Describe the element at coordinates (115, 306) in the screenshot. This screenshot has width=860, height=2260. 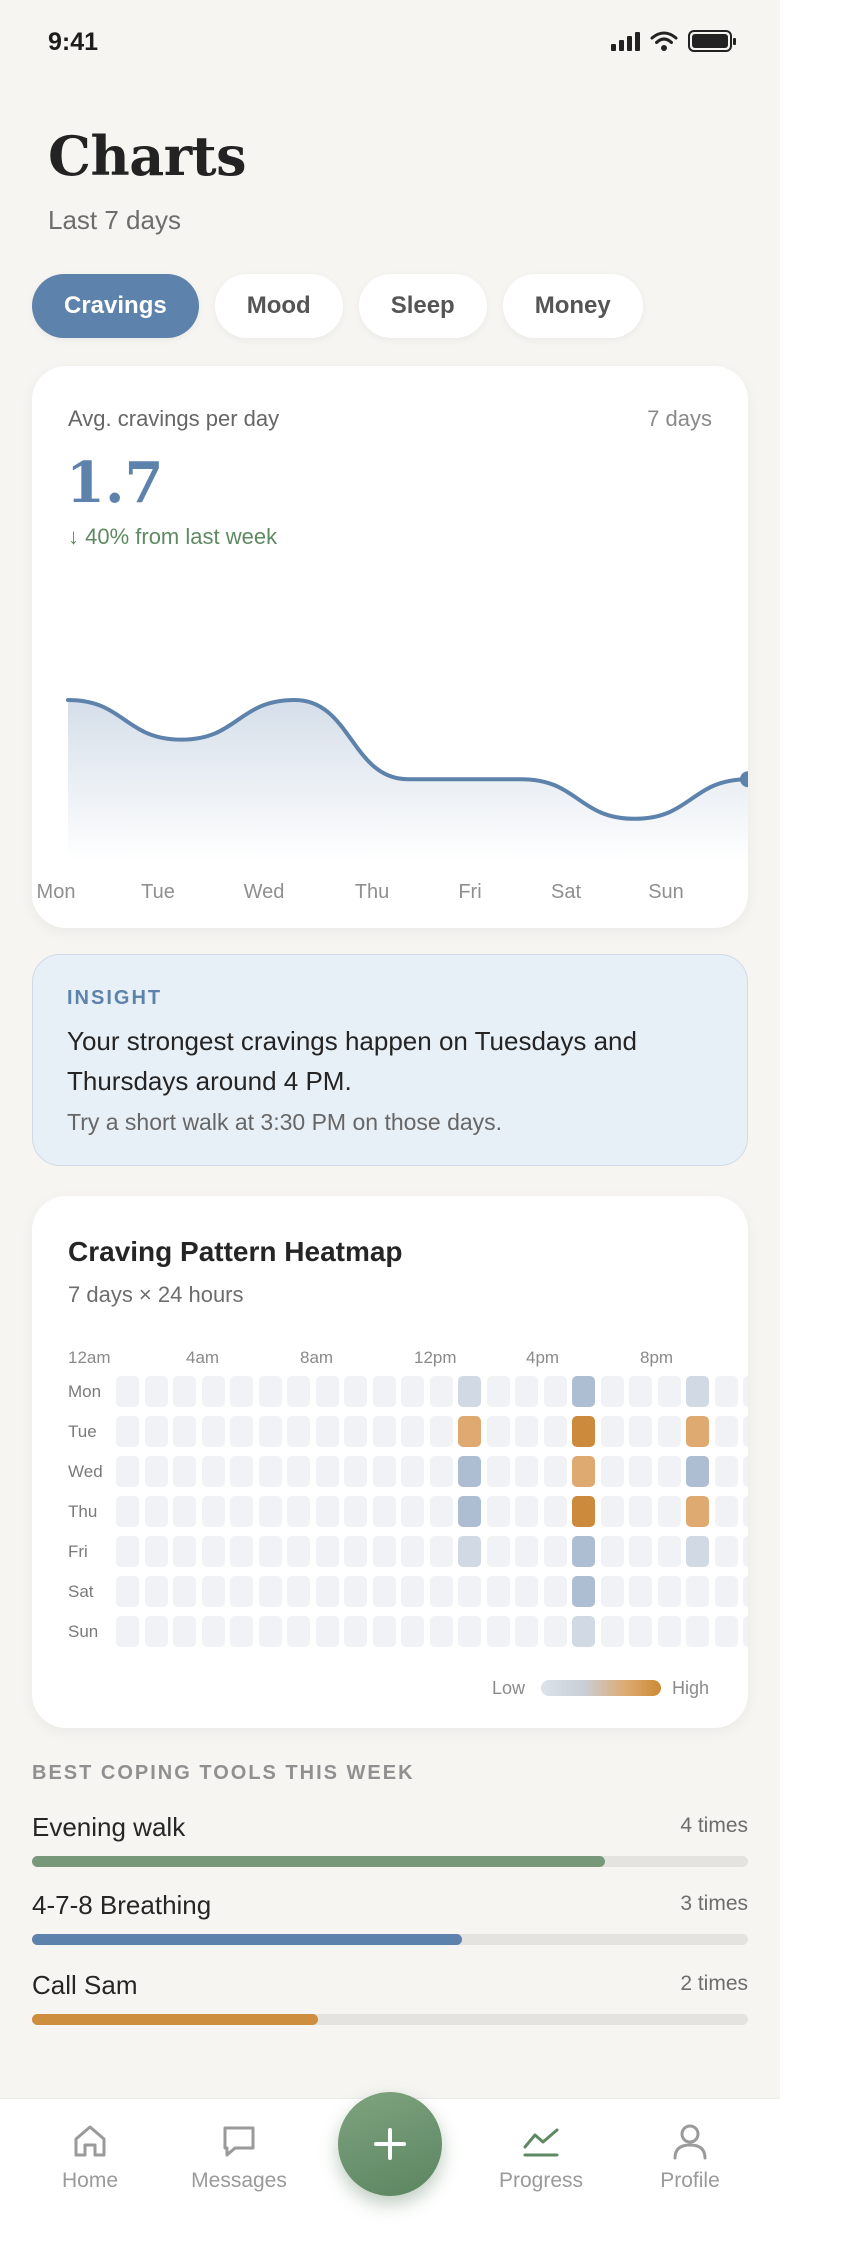
I see `tab-cravings: Cravings` at that location.